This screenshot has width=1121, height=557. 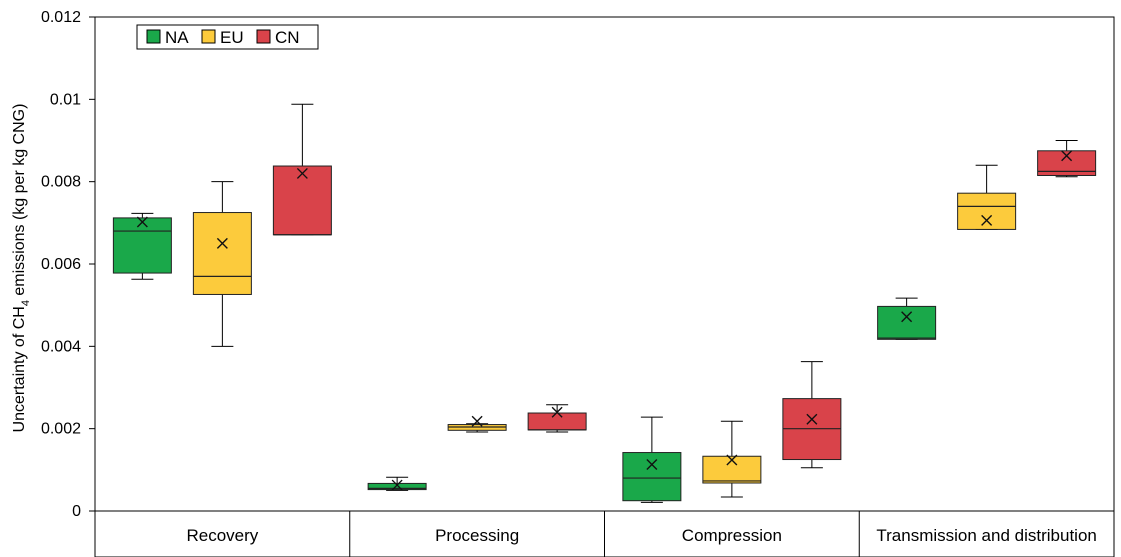 What do you see at coordinates (177, 37) in the screenshot?
I see `legend-label-NA: NA` at bounding box center [177, 37].